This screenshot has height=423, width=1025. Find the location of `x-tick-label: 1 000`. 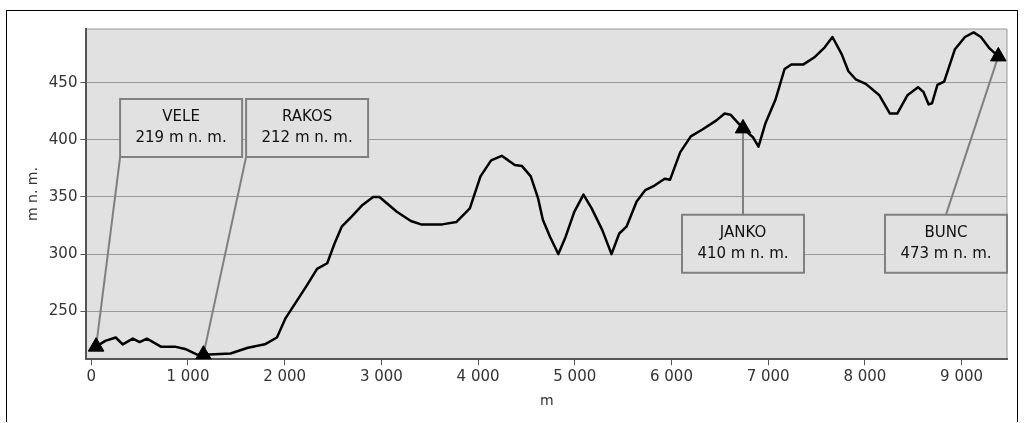

x-tick-label: 1 000 is located at coordinates (188, 376).